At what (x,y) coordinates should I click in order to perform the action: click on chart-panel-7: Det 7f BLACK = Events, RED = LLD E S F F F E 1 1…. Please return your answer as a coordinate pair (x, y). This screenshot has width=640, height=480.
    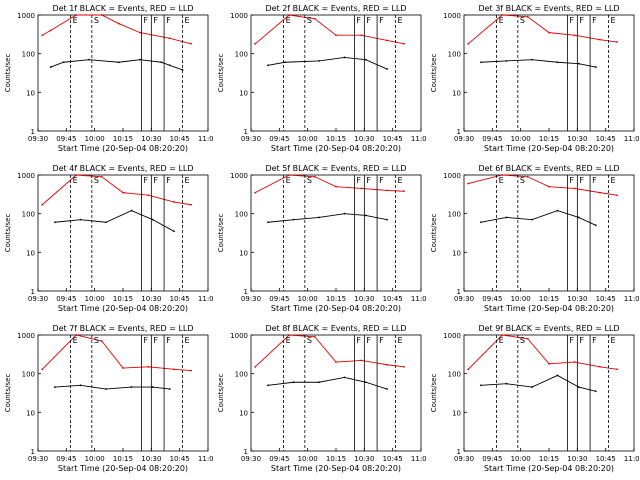
    Looking at the image, I should click on (106, 400).